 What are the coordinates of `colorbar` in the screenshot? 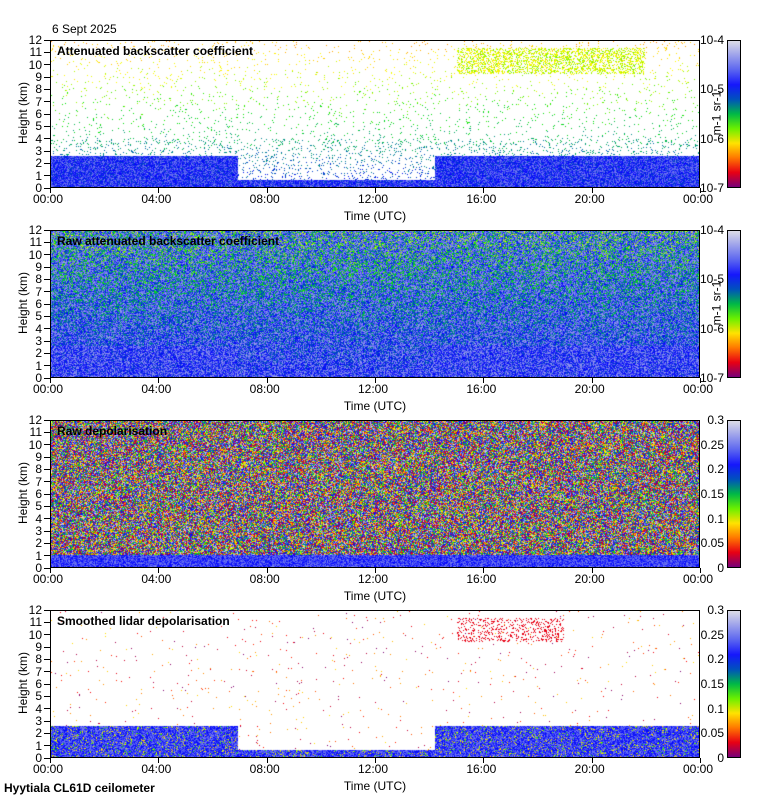 It's located at (734, 684).